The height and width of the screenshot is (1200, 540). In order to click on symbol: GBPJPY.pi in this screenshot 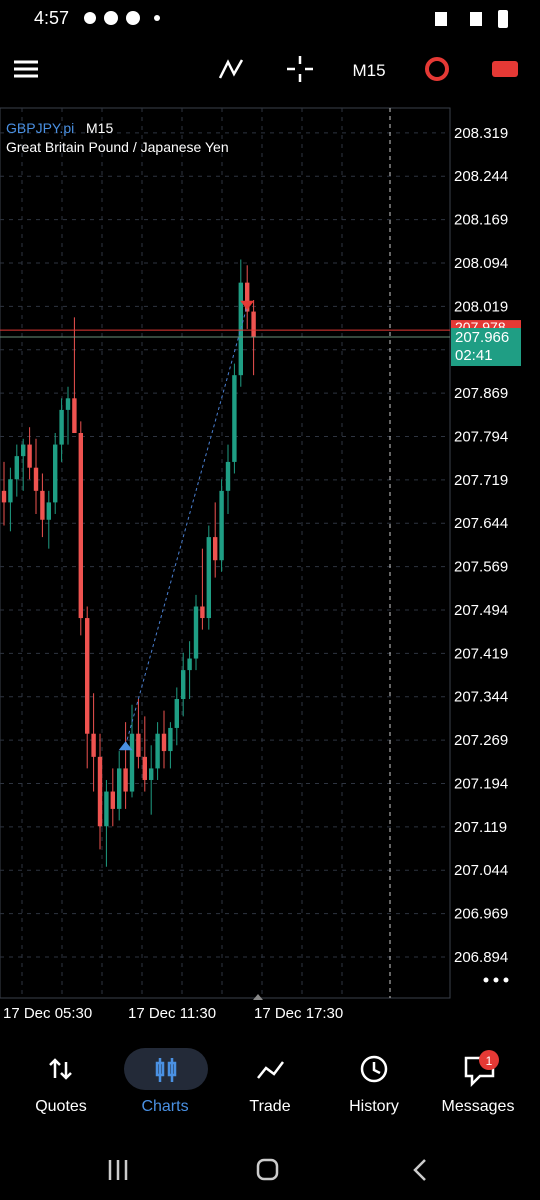, I will do `click(40, 128)`.